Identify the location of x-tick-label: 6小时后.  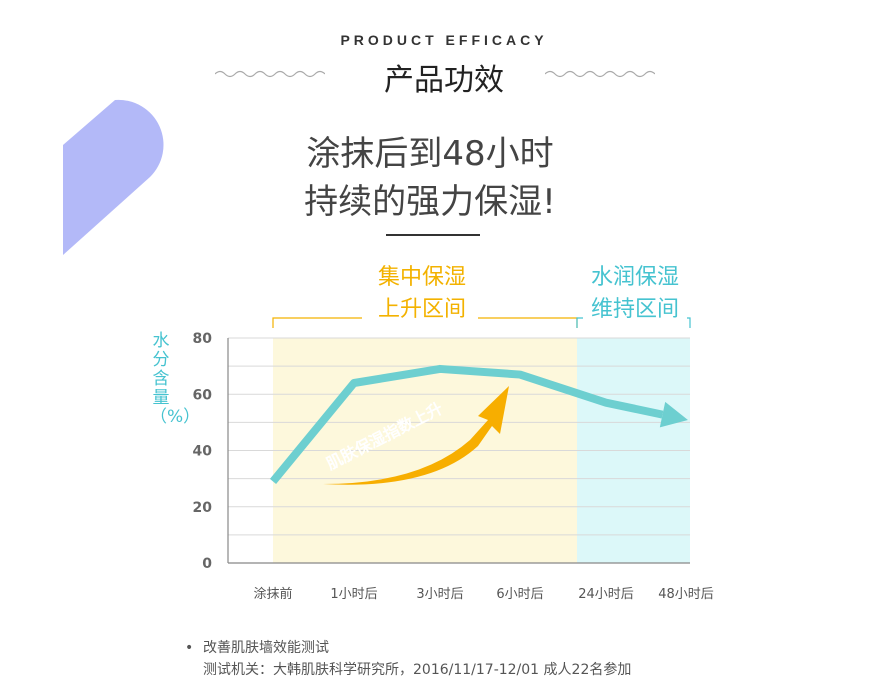
(519, 594).